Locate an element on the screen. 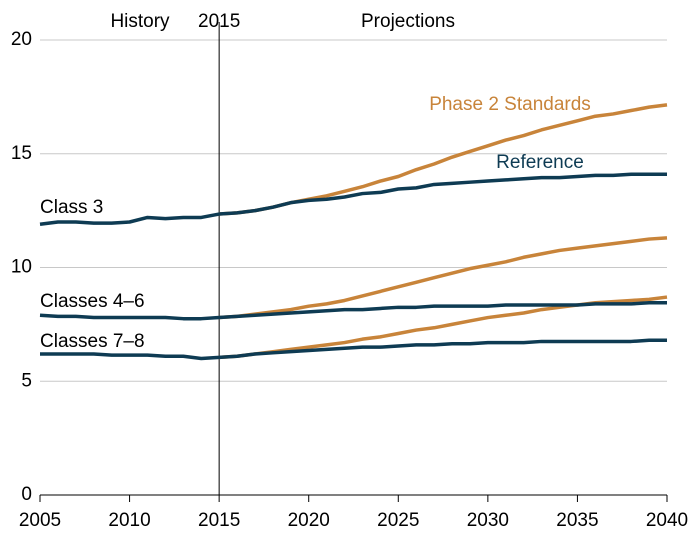 The image size is (695, 535). annotation: History is located at coordinates (140, 21).